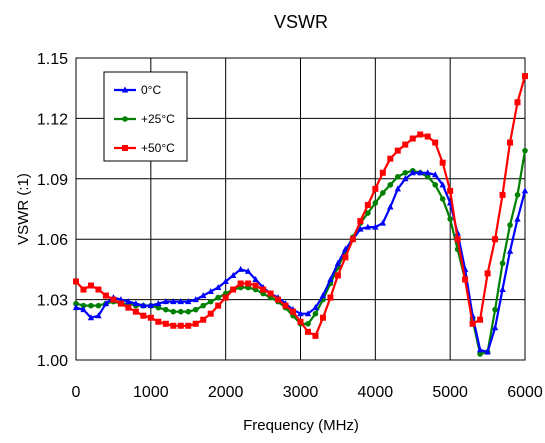 The image size is (545, 443). What do you see at coordinates (125, 148) in the screenshot?
I see `legend-marker` at bounding box center [125, 148].